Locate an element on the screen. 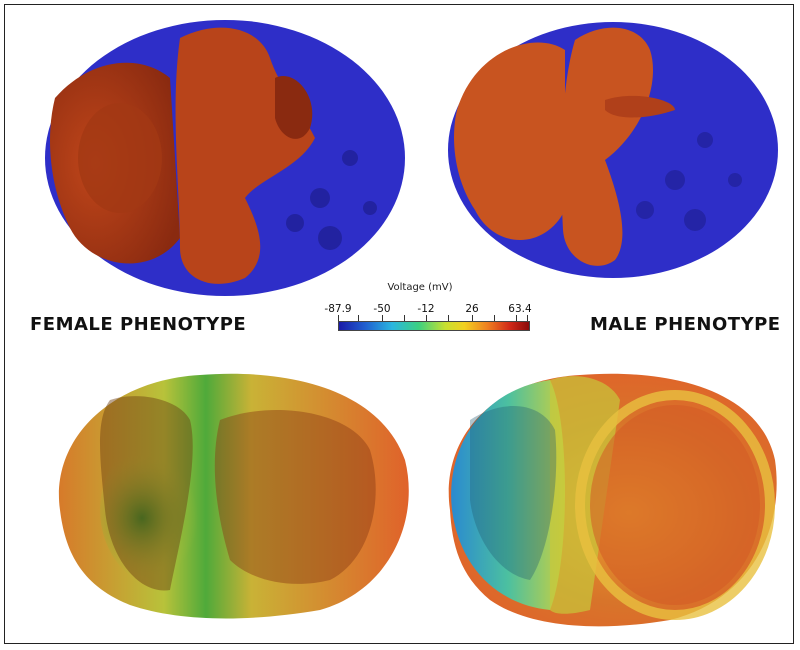  female-phenotype-label: FEMALE PHENOTYPE is located at coordinates (138, 324).